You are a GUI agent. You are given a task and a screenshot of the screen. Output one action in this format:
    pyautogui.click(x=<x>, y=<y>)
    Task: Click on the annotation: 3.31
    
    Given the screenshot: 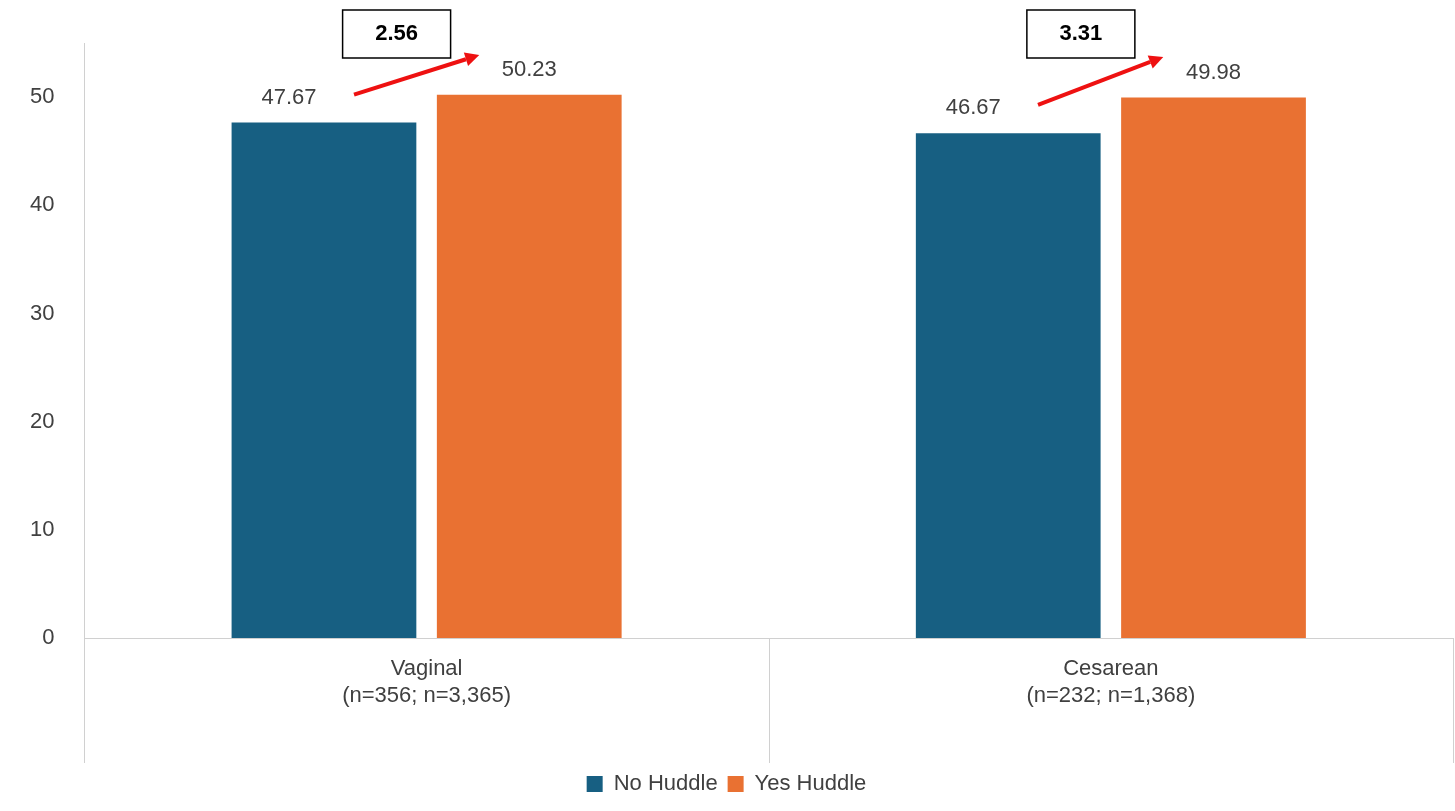 What is the action you would take?
    pyautogui.click(x=1081, y=33)
    